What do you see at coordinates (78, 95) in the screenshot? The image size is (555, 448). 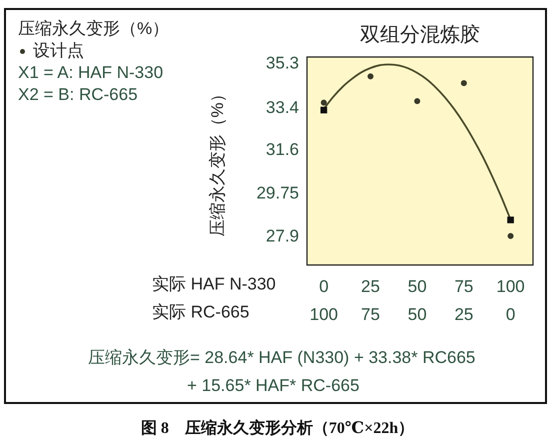 I see `text: X2 = B: RC-665` at bounding box center [78, 95].